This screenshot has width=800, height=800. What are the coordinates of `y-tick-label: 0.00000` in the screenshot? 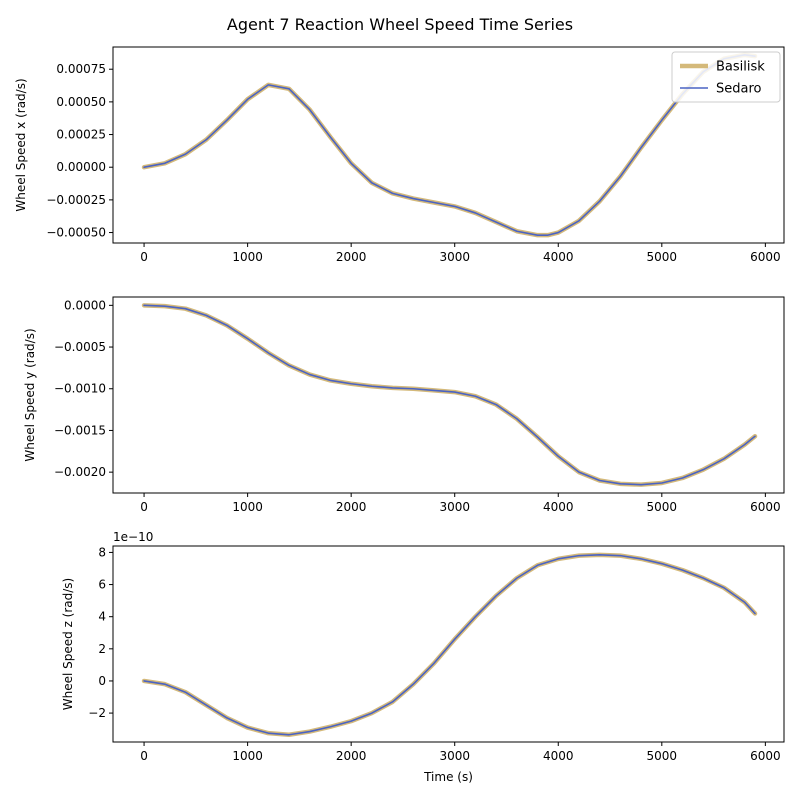 It's located at (81, 167).